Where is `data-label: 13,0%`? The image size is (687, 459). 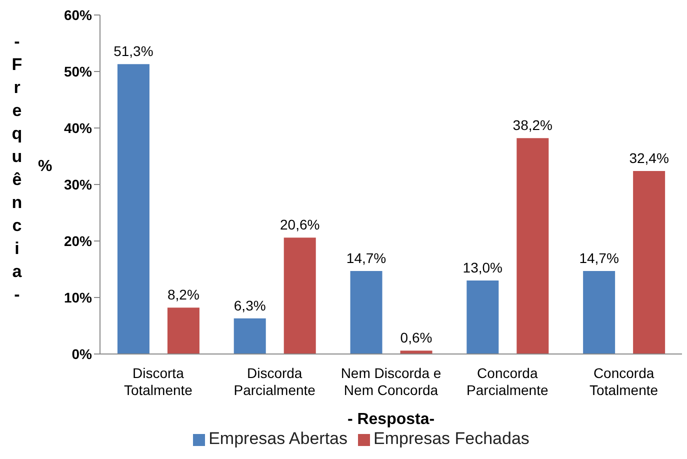
data-label: 13,0% is located at coordinates (482, 268).